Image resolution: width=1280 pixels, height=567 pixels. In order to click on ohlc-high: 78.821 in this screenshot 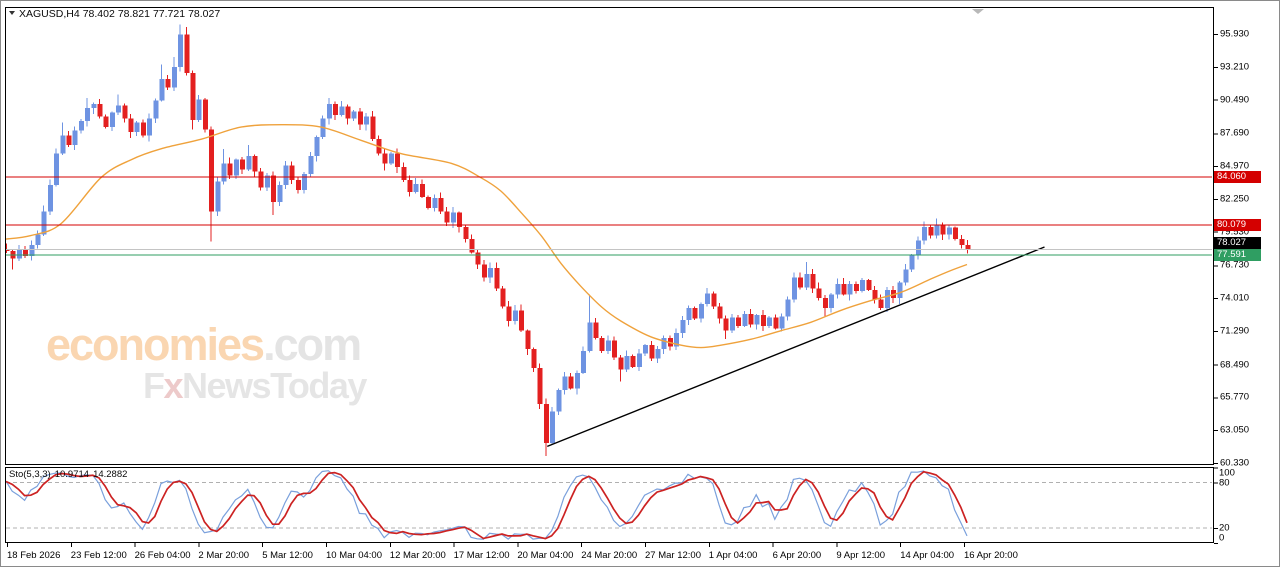, I will do `click(133, 14)`.